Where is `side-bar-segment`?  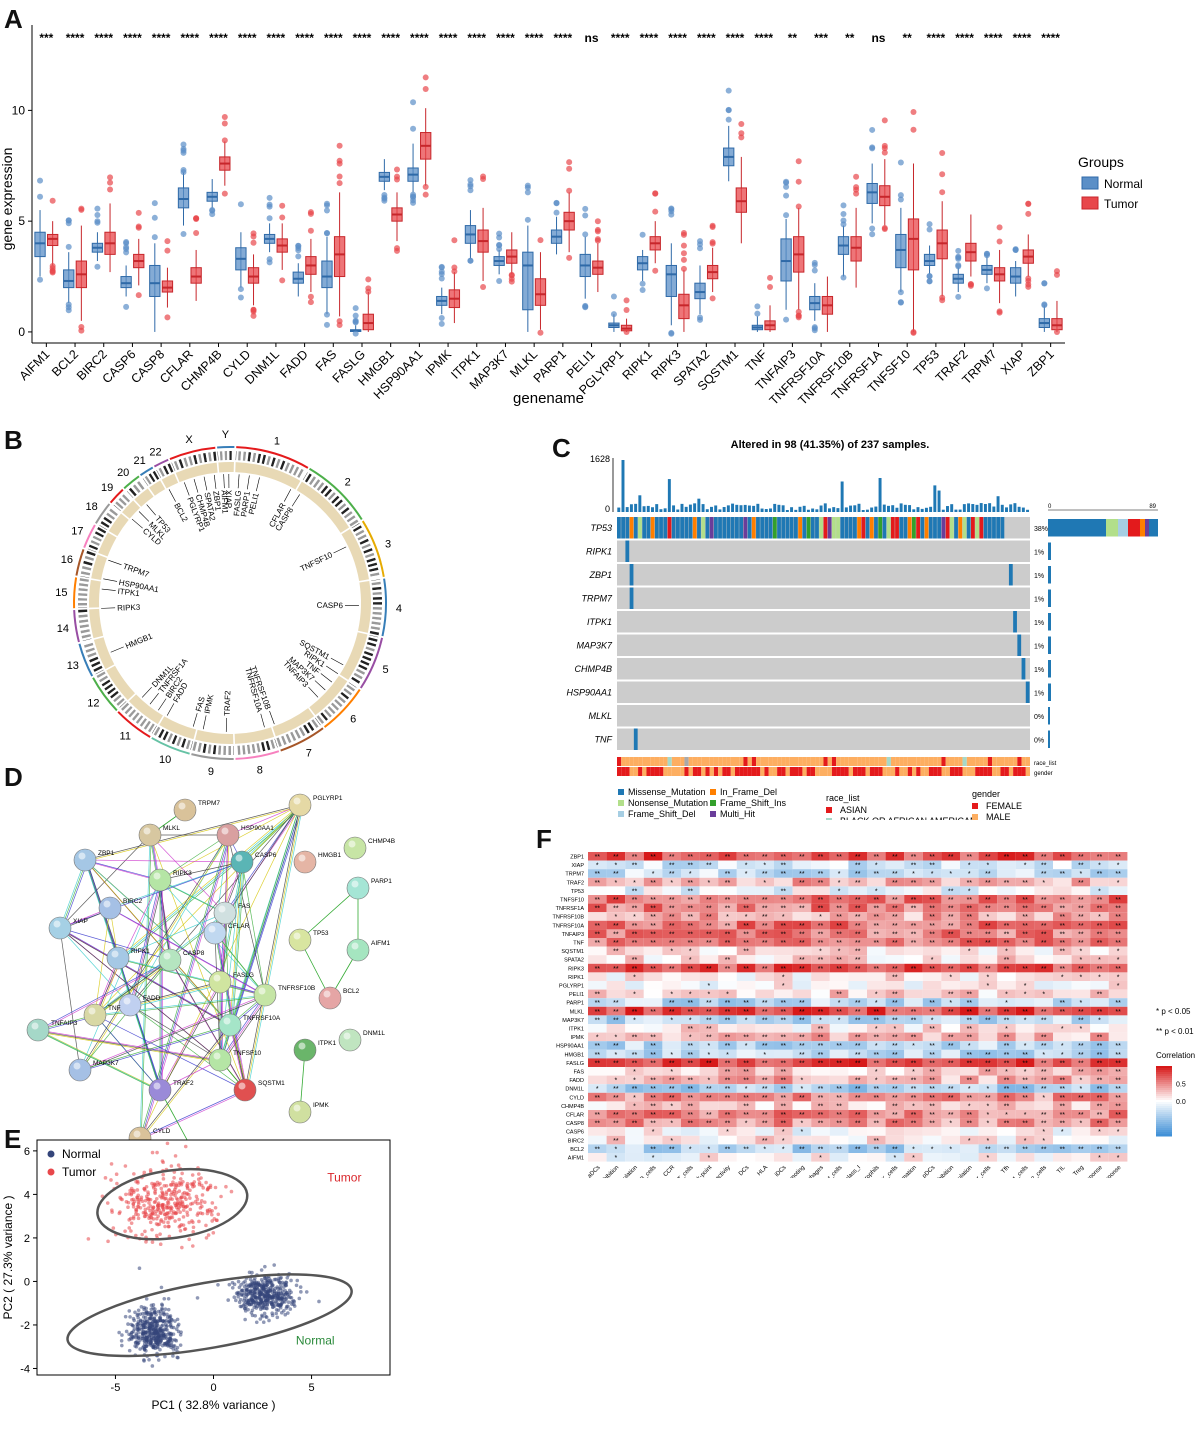
side-bar-segment is located at coordinates (1147, 528).